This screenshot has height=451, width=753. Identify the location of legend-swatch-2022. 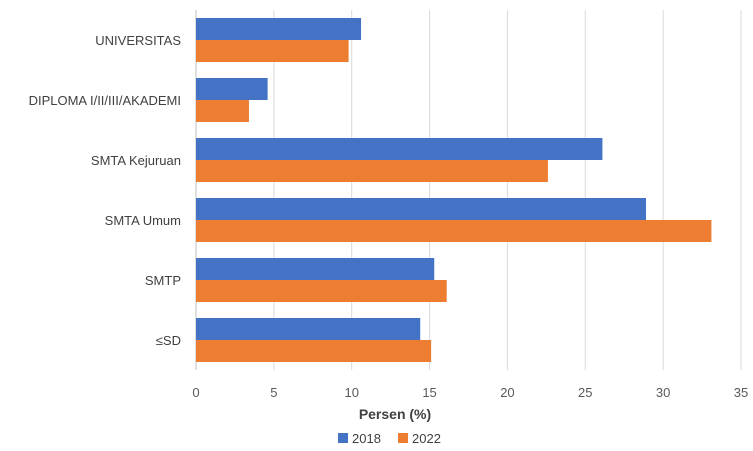
(403, 438).